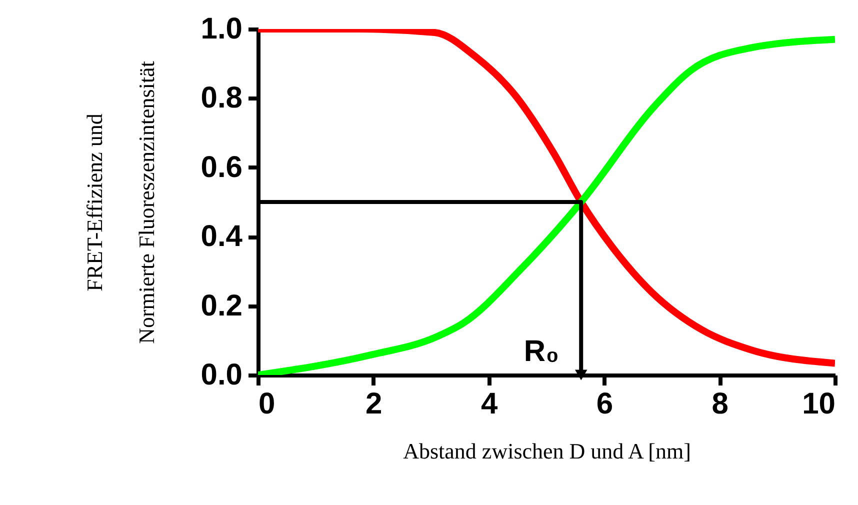 Image resolution: width=858 pixels, height=505 pixels. I want to click on y-tick-label: 0.6, so click(221, 167).